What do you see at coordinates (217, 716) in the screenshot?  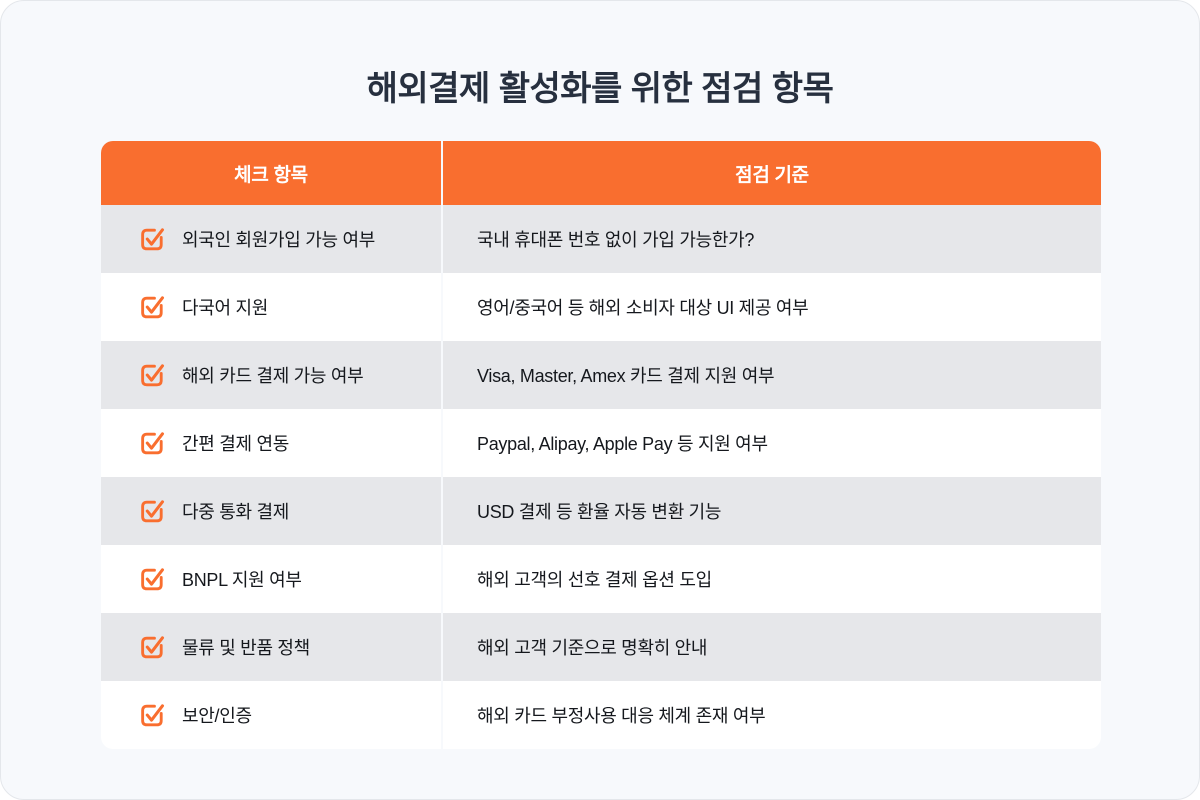 I see `check-item-label: 보안/인증` at bounding box center [217, 716].